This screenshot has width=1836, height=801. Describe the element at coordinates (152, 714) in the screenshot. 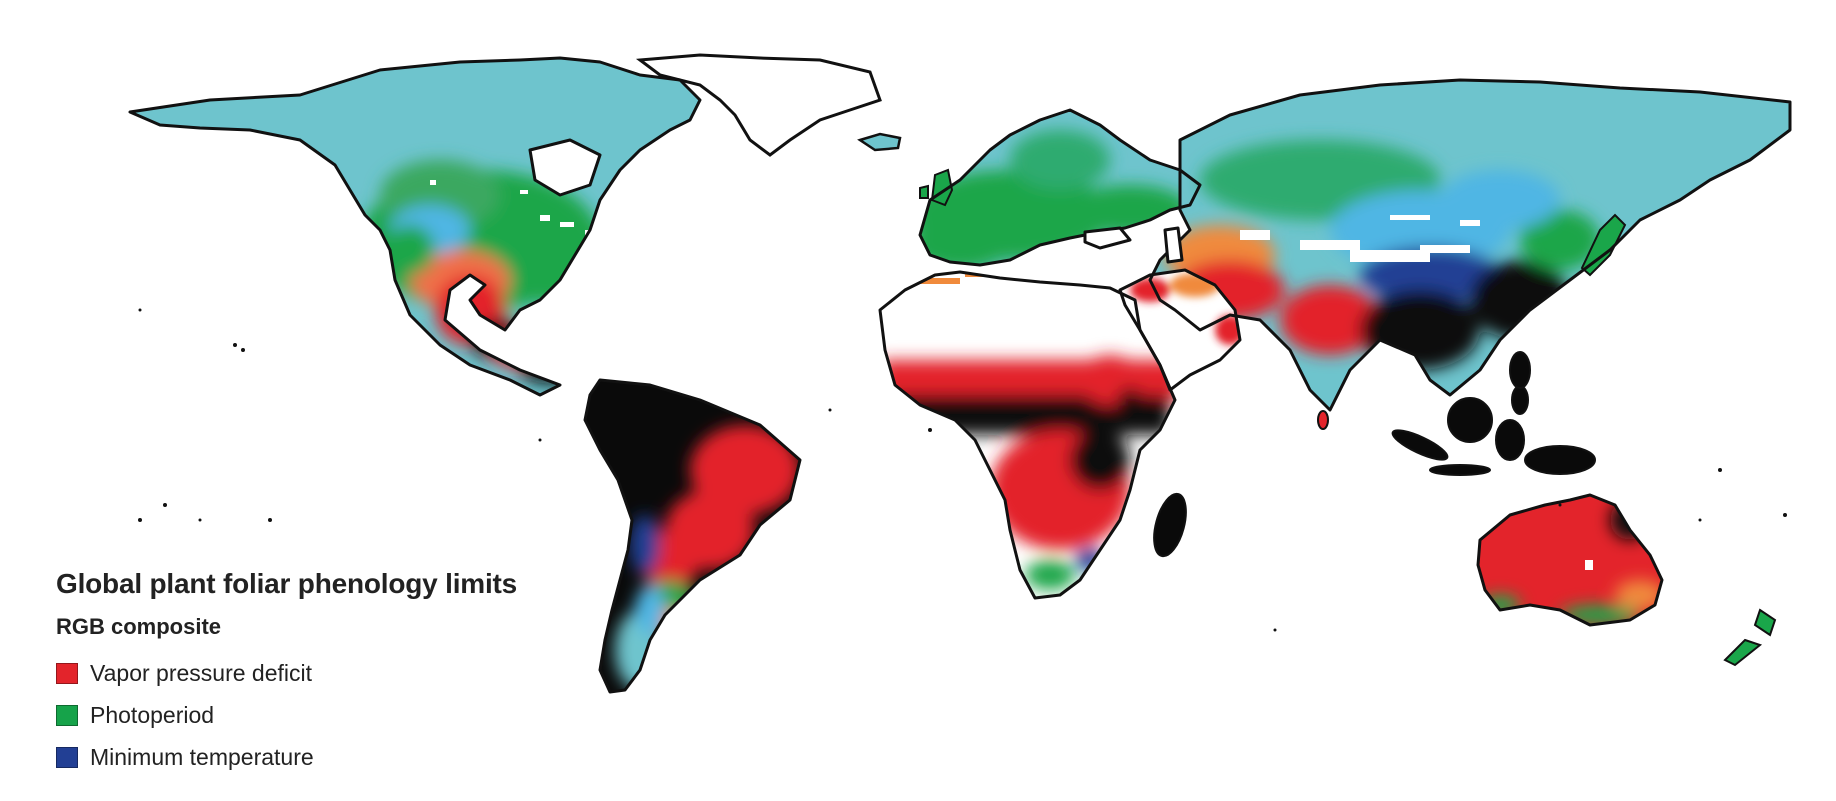

I see `legend-label-photoperiod: Photoperiod` at that location.